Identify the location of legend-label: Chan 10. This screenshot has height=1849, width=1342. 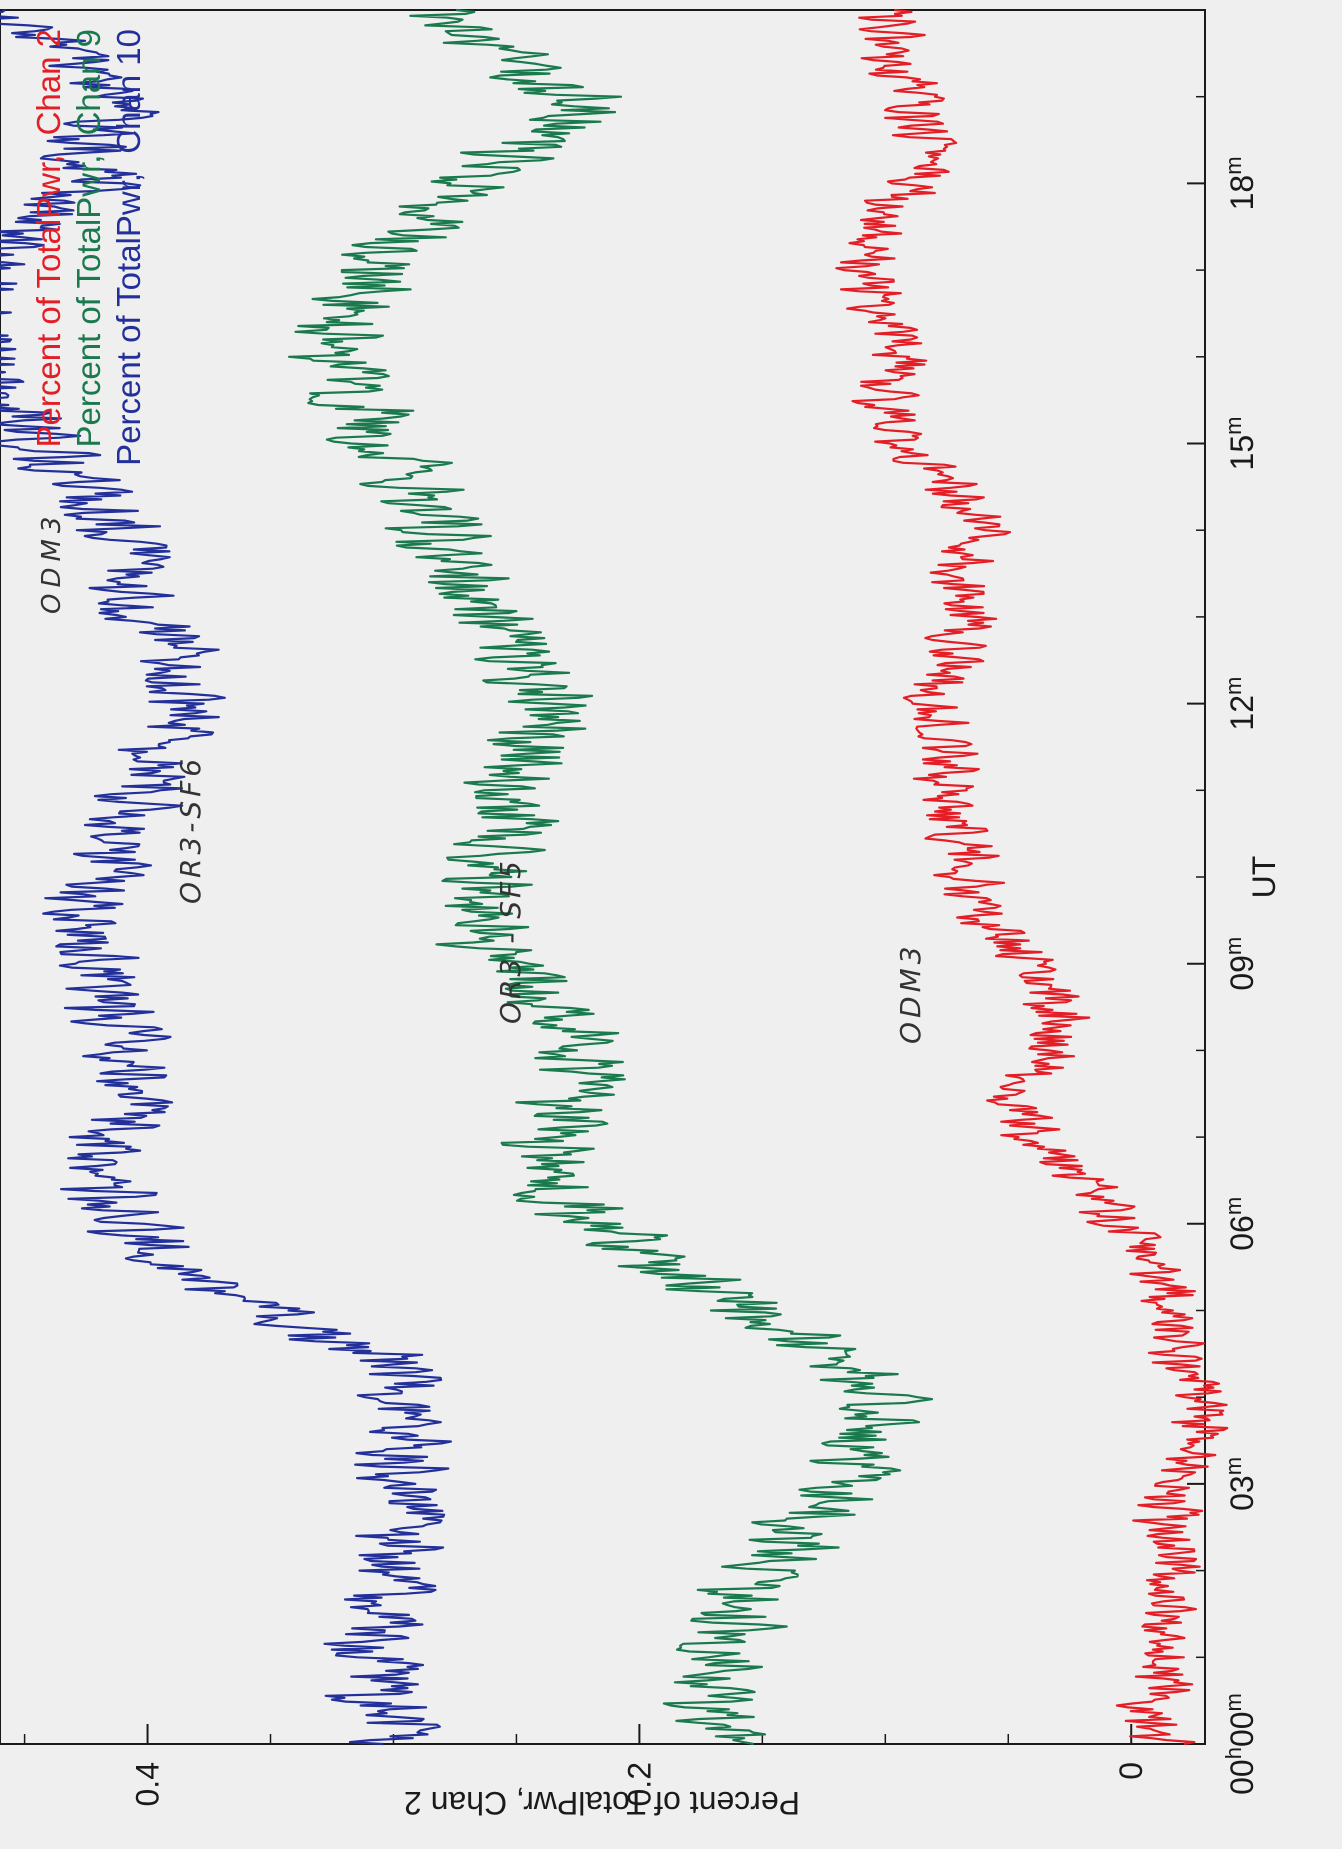
(128, 91).